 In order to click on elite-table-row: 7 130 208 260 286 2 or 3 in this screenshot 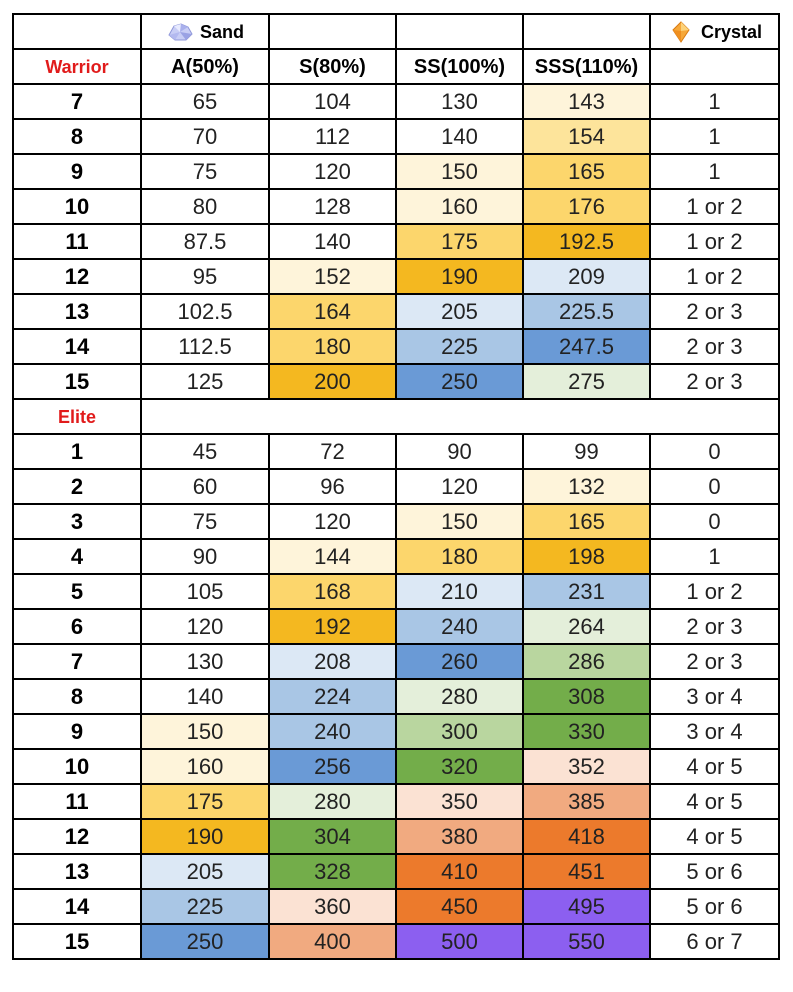, I will do `click(396, 661)`.